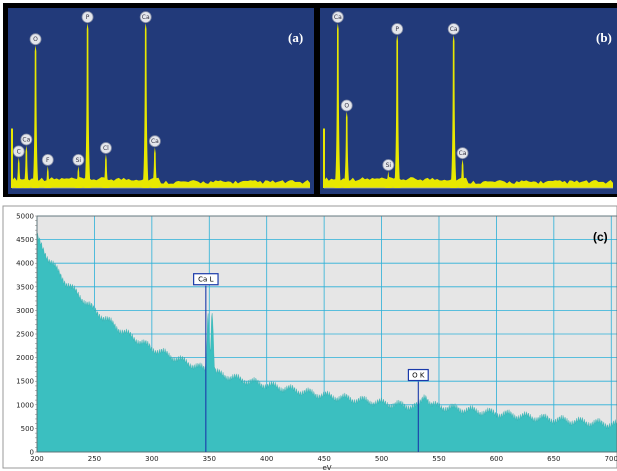 This screenshot has height=471, width=617. What do you see at coordinates (25, 335) in the screenshot?
I see `y-tick-label: 2500` at bounding box center [25, 335].